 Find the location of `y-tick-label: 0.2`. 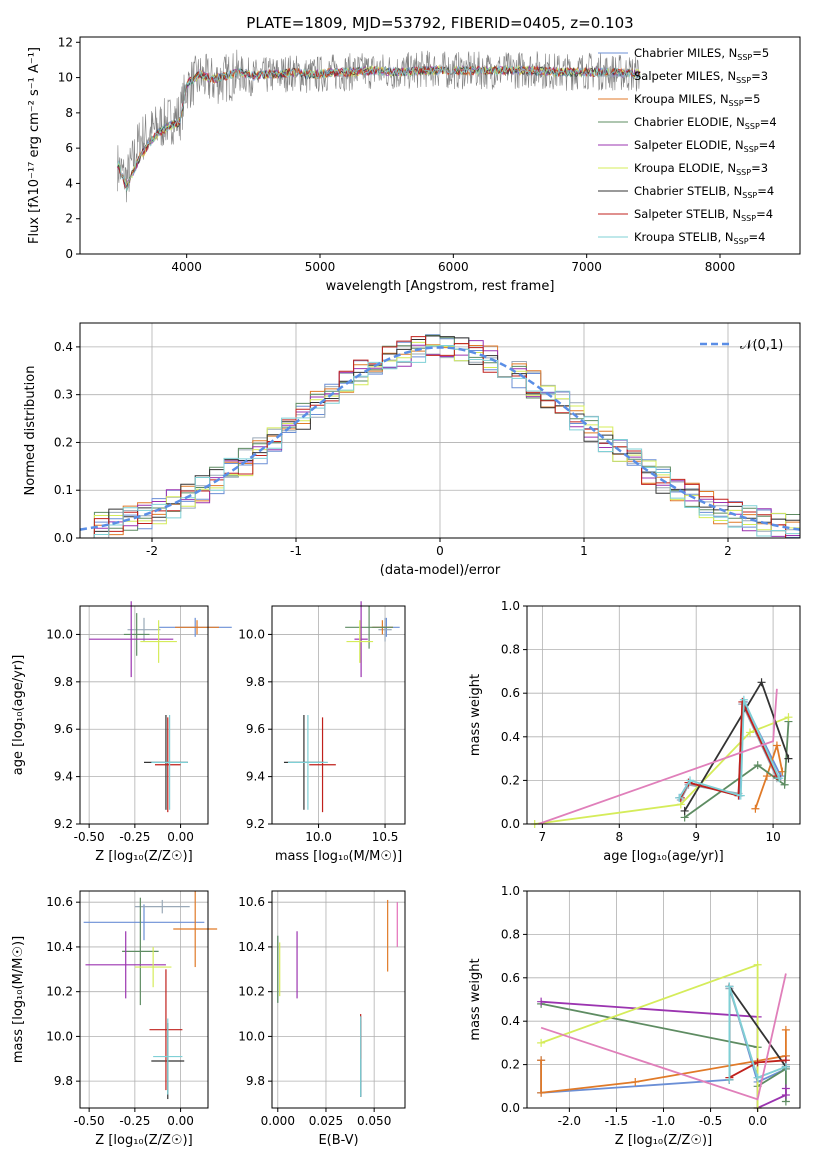

y-tick-label: 0.2 is located at coordinates (510, 1065).